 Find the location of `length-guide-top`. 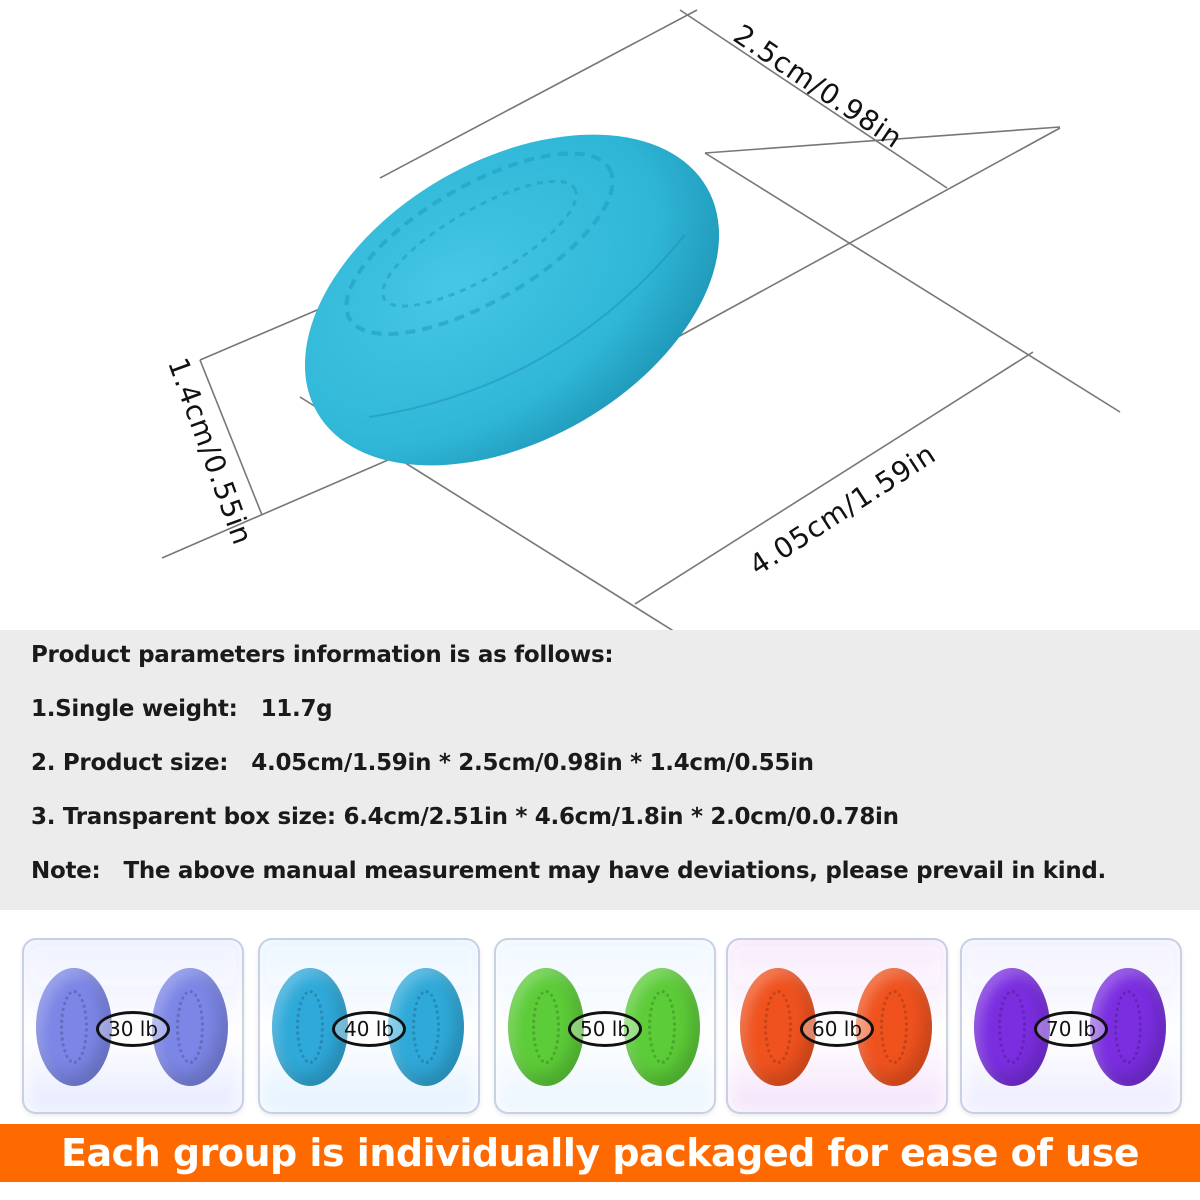

length-guide-top is located at coordinates (912, 282).